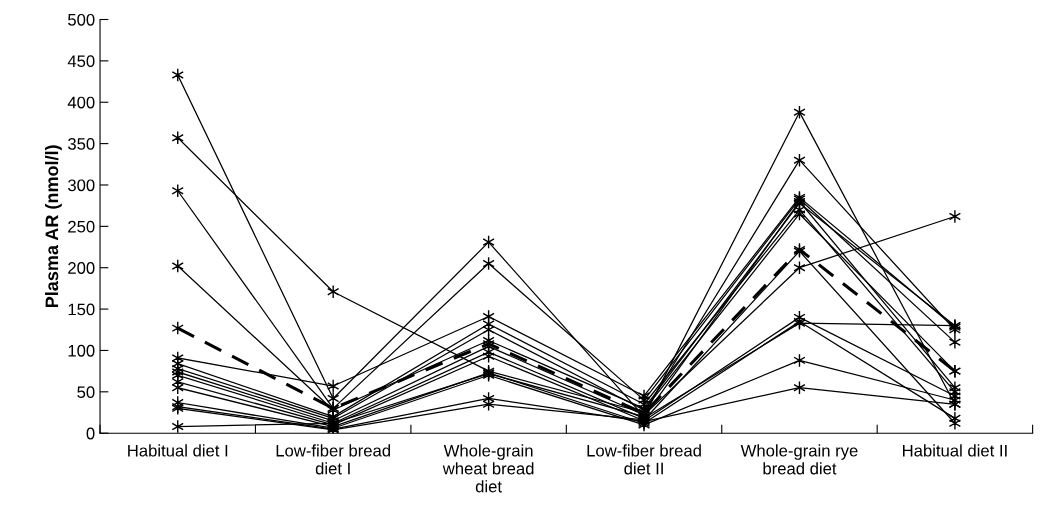 The width and height of the screenshot is (1042, 527). Describe the element at coordinates (81, 185) in the screenshot. I see `y-tick-label: 300` at that location.